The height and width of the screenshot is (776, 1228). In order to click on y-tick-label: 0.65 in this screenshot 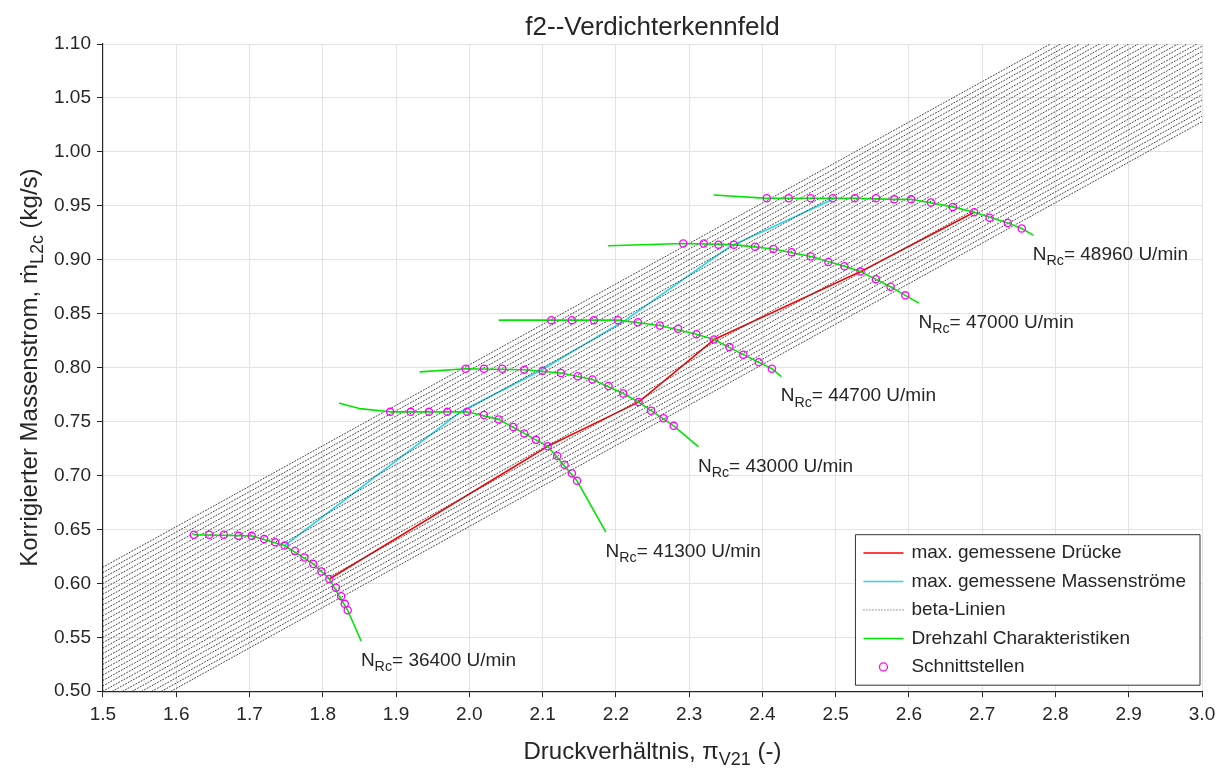, I will do `click(72, 528)`.